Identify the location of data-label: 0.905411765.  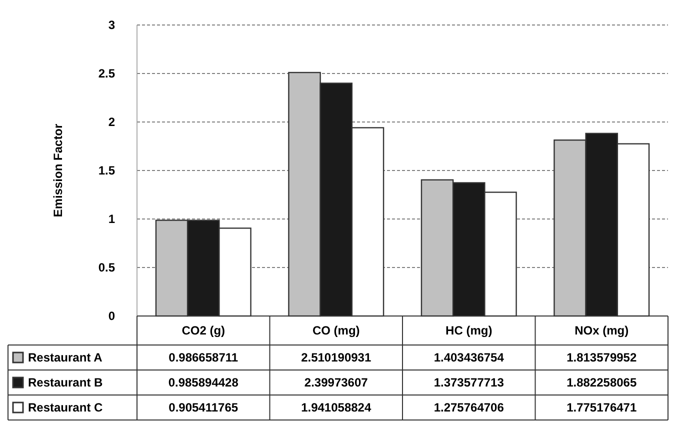
(203, 407).